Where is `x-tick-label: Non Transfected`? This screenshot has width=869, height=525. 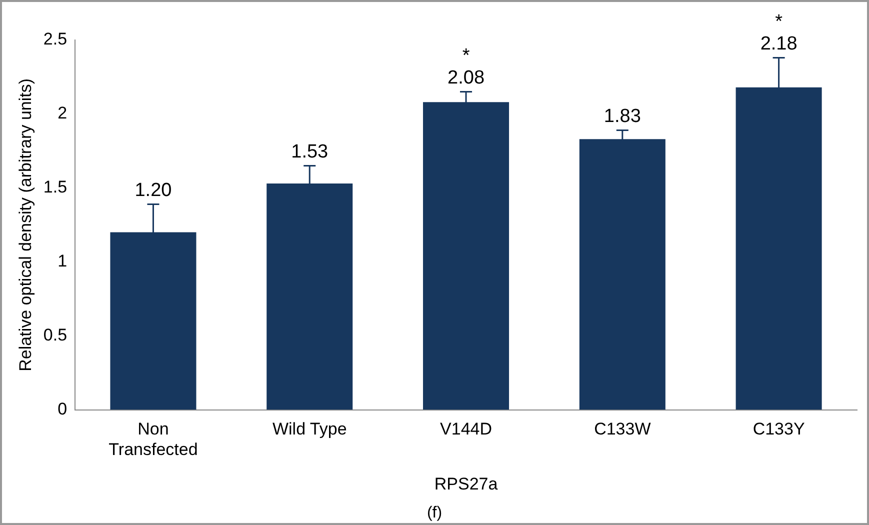 x-tick-label: Non Transfected is located at coordinates (153, 440).